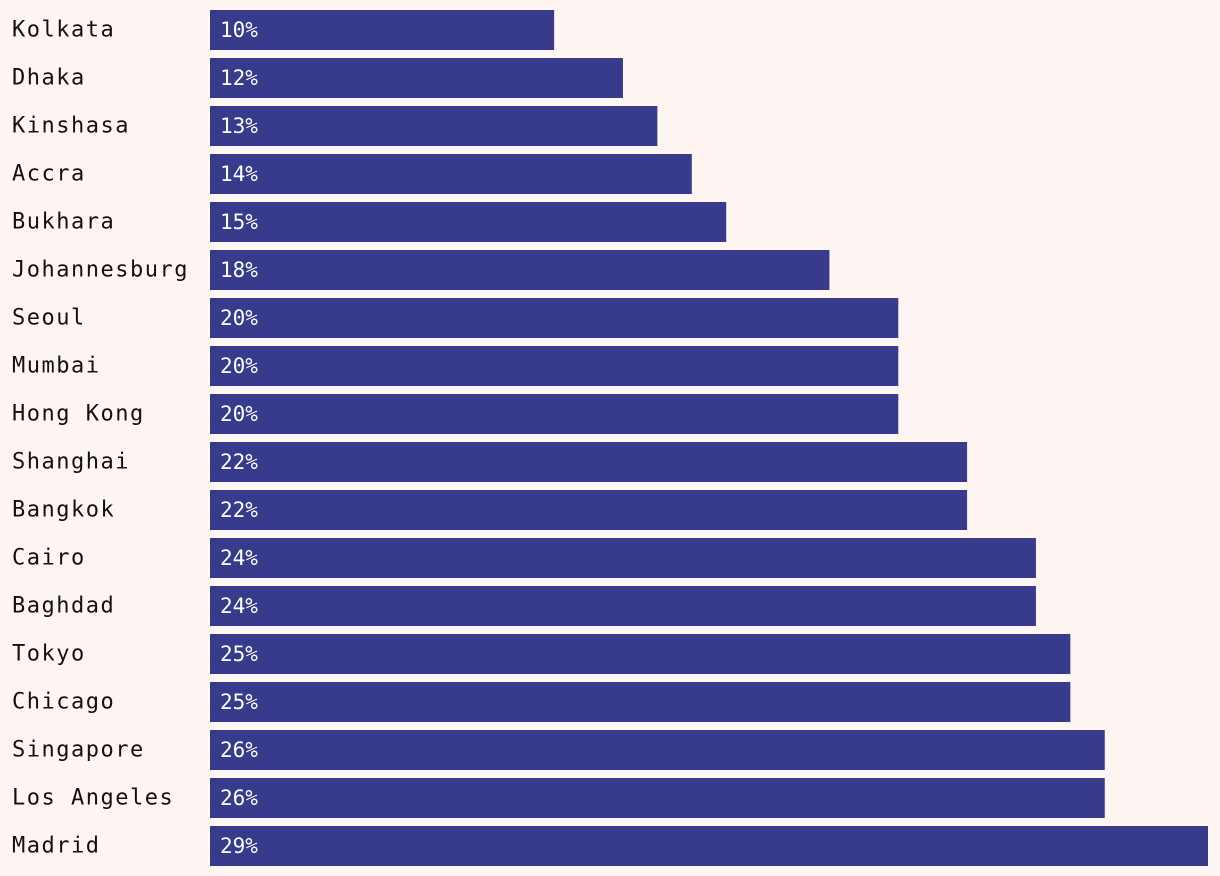  Describe the element at coordinates (78, 414) in the screenshot. I see `category-label-hong-kong: Hong Kong` at that location.